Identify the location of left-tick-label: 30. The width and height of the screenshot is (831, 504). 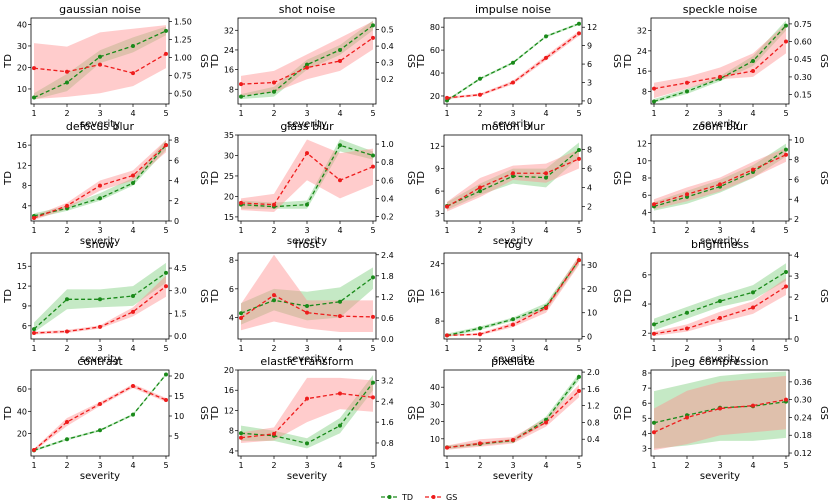
(22, 46).